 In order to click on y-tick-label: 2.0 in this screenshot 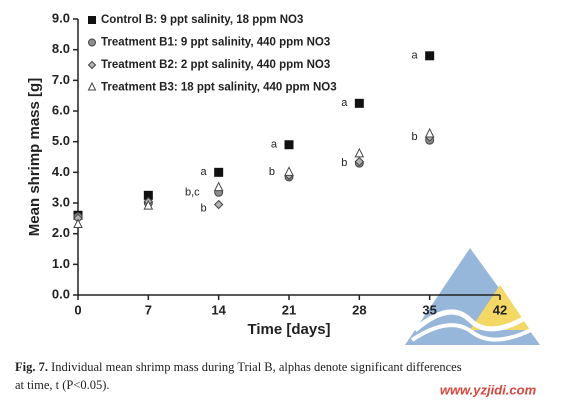, I will do `click(61, 232)`.